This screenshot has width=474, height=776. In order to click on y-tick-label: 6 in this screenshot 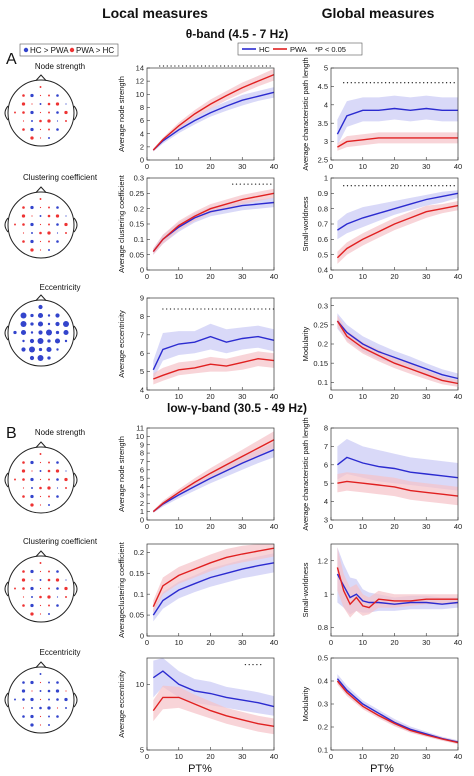, I will do `click(142, 469)`.